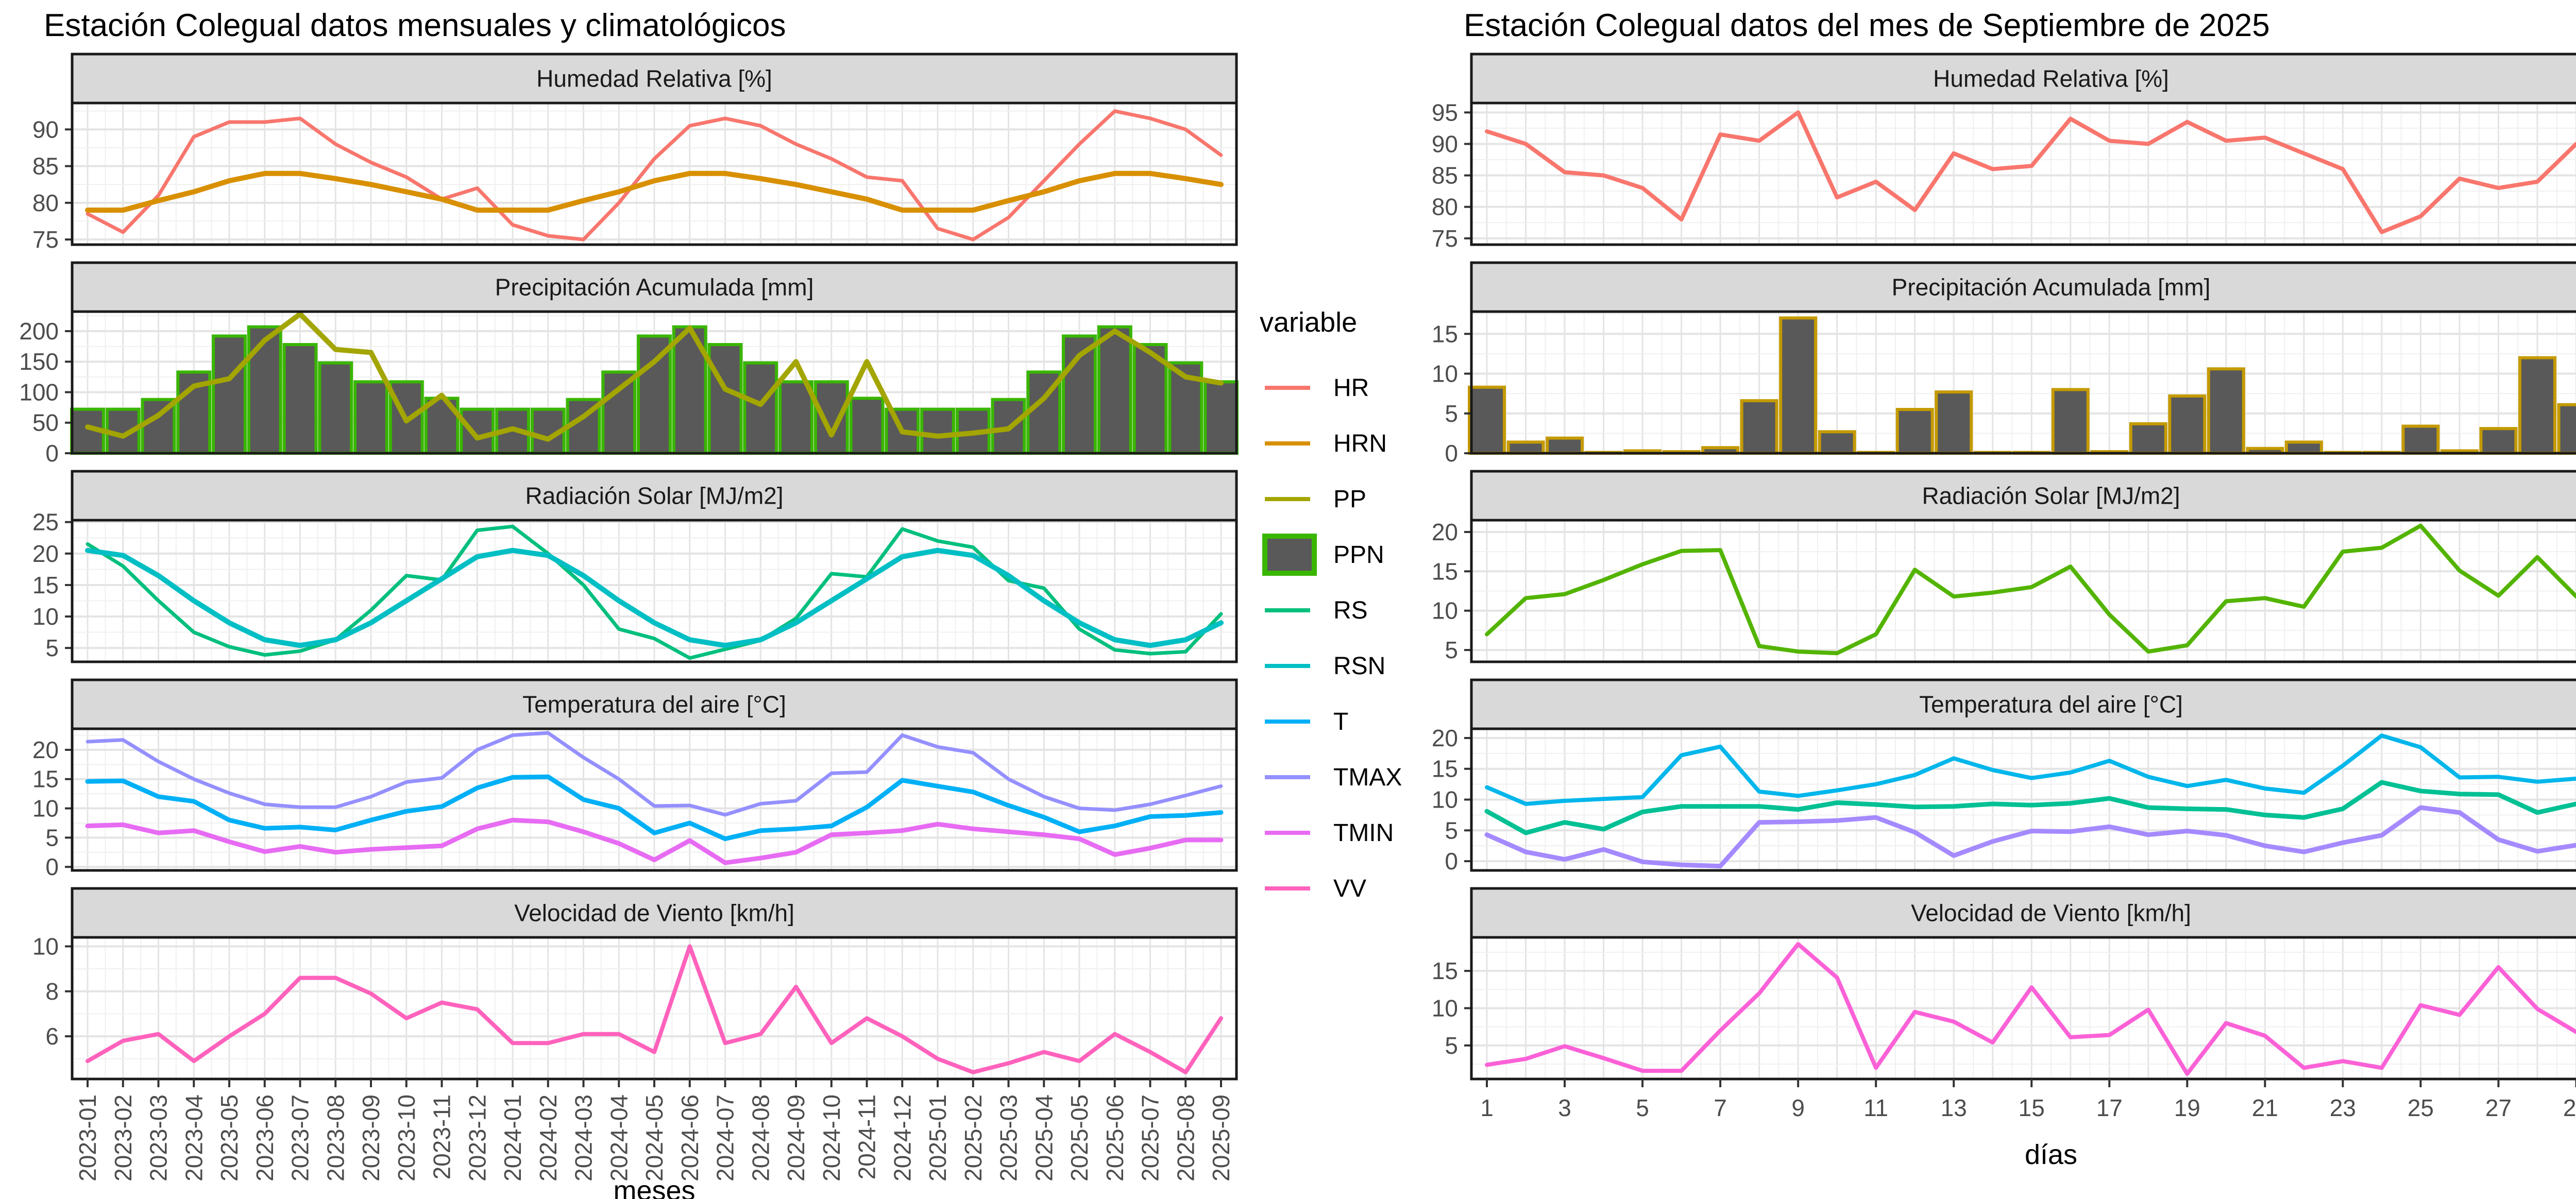  Describe the element at coordinates (1079, 1137) in the screenshot. I see `x-tick-label: 2025-05` at that location.